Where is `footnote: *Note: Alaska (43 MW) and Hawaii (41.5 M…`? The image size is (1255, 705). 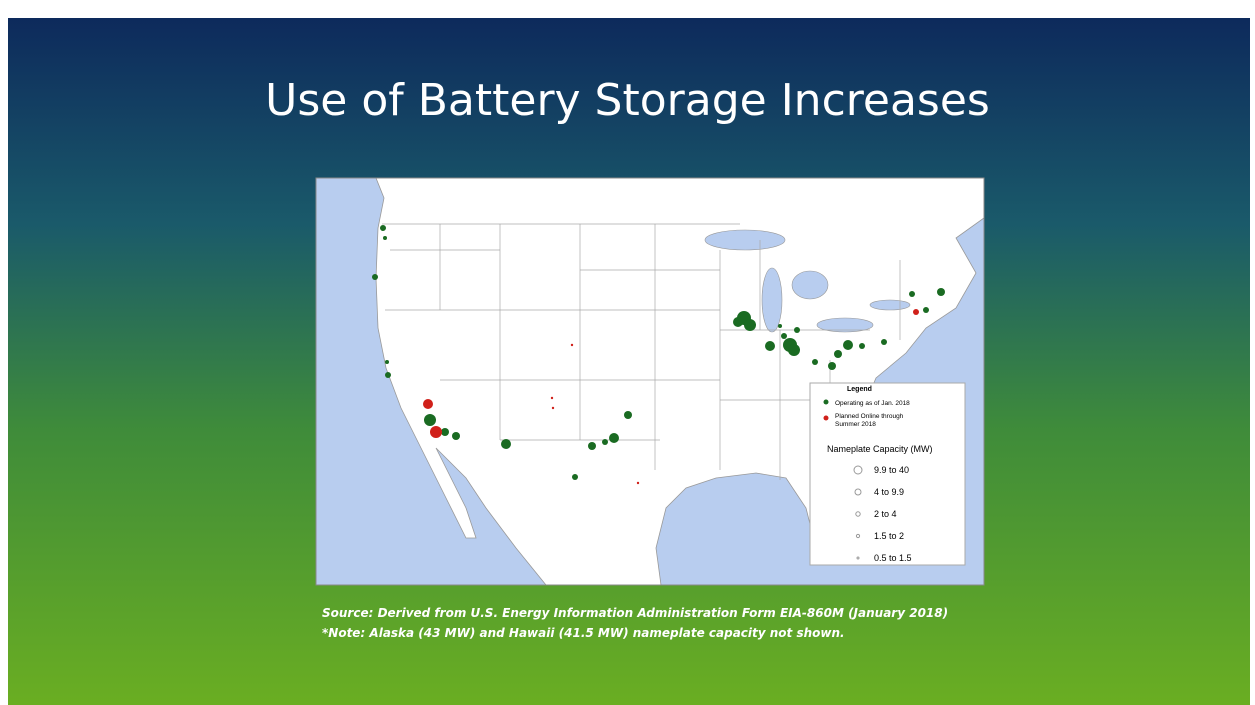
footnote: *Note: Alaska (43 MW) and Hawaii (41.5 M… is located at coordinates (583, 633).